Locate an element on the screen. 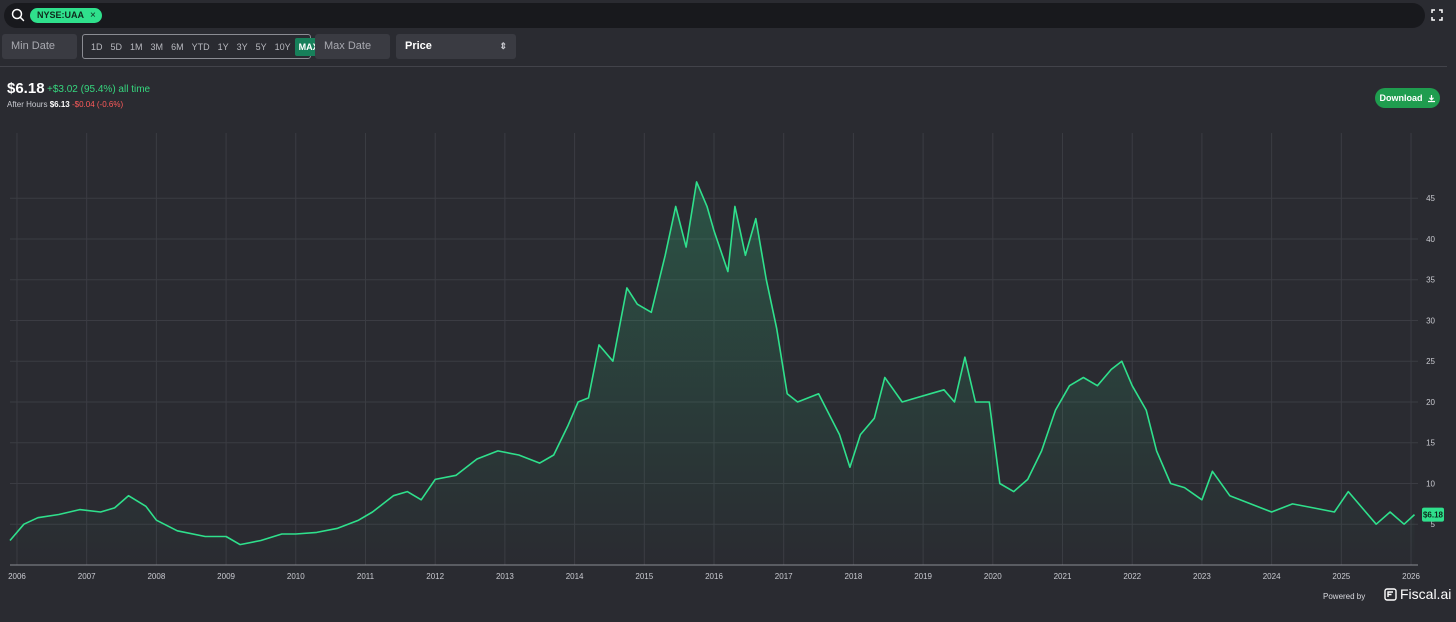 This screenshot has height=622, width=1456. x-tick-label: 2013 is located at coordinates (505, 576).